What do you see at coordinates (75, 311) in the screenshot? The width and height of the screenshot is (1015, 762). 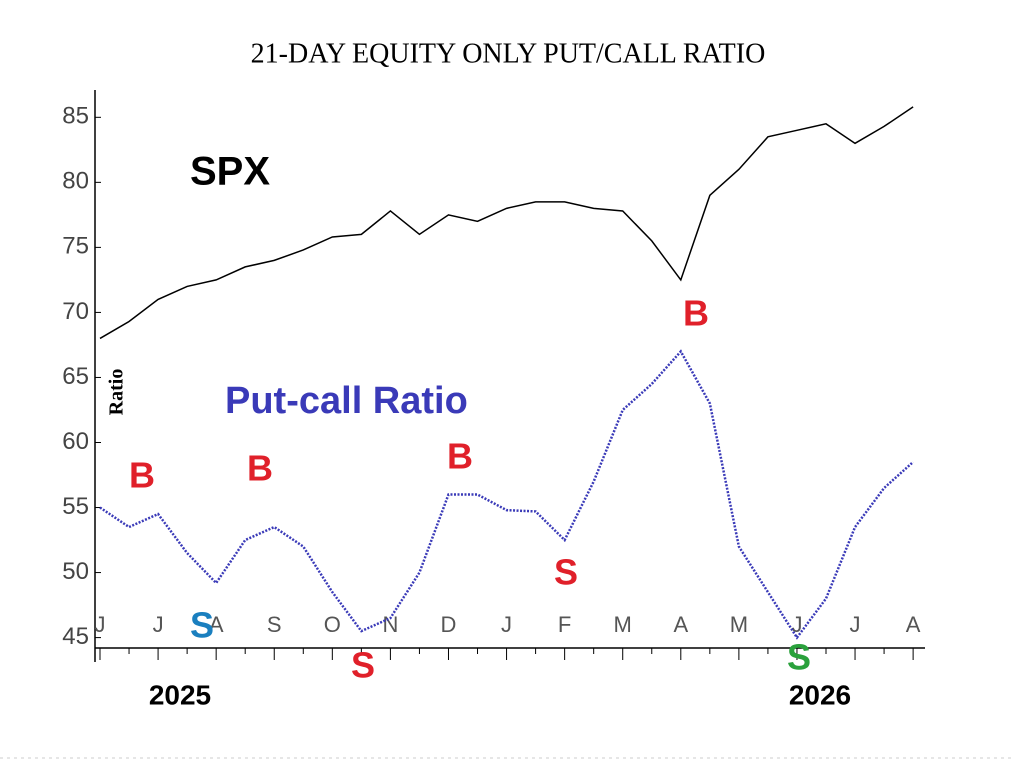 I see `y-tick-label: 70` at bounding box center [75, 311].